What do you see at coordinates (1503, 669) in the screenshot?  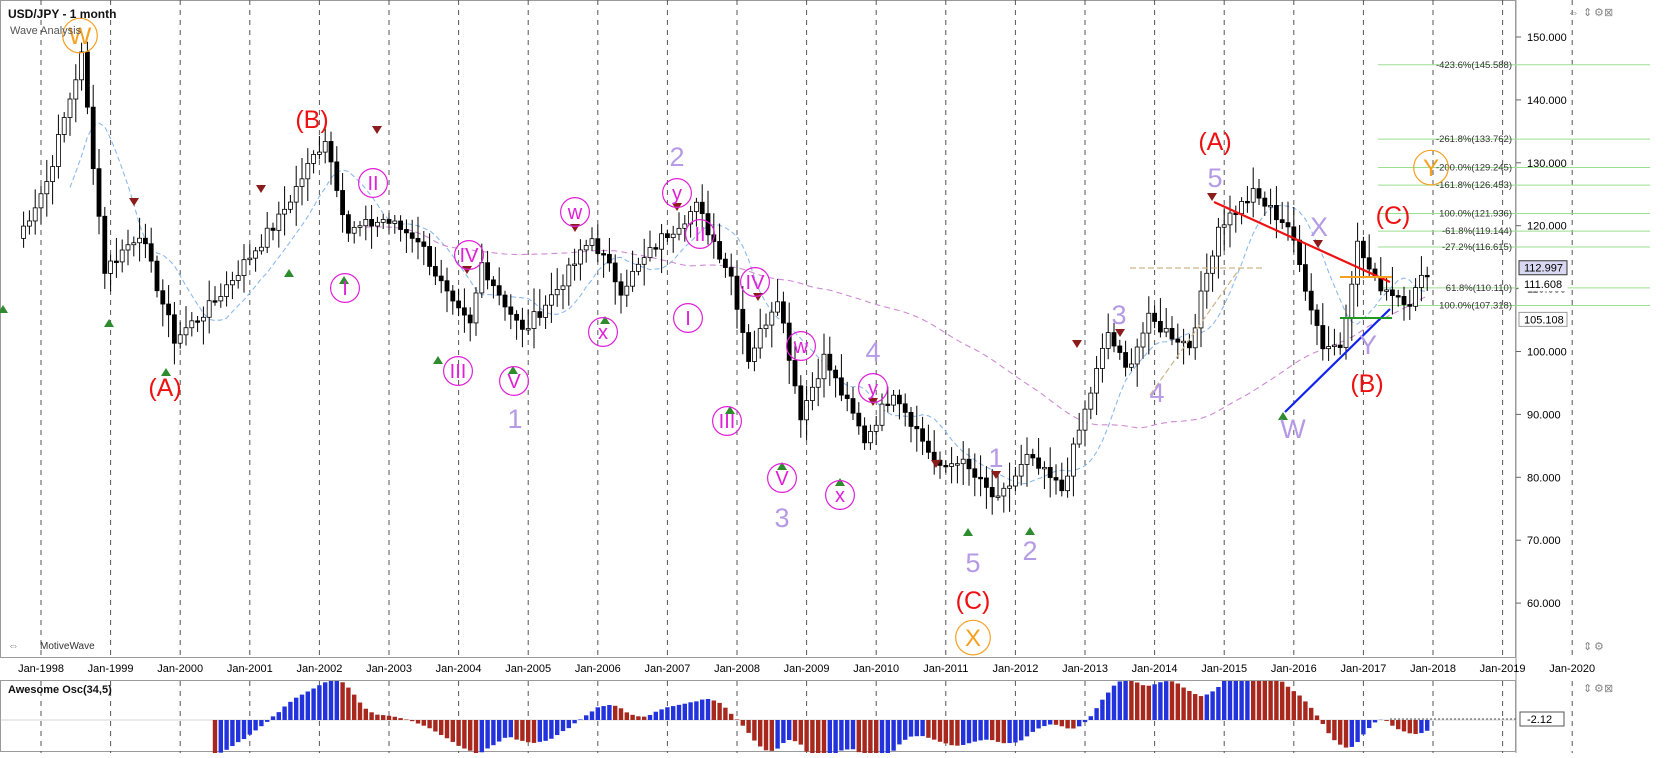 I see `x-tick-label: Jan-2019` at bounding box center [1503, 669].